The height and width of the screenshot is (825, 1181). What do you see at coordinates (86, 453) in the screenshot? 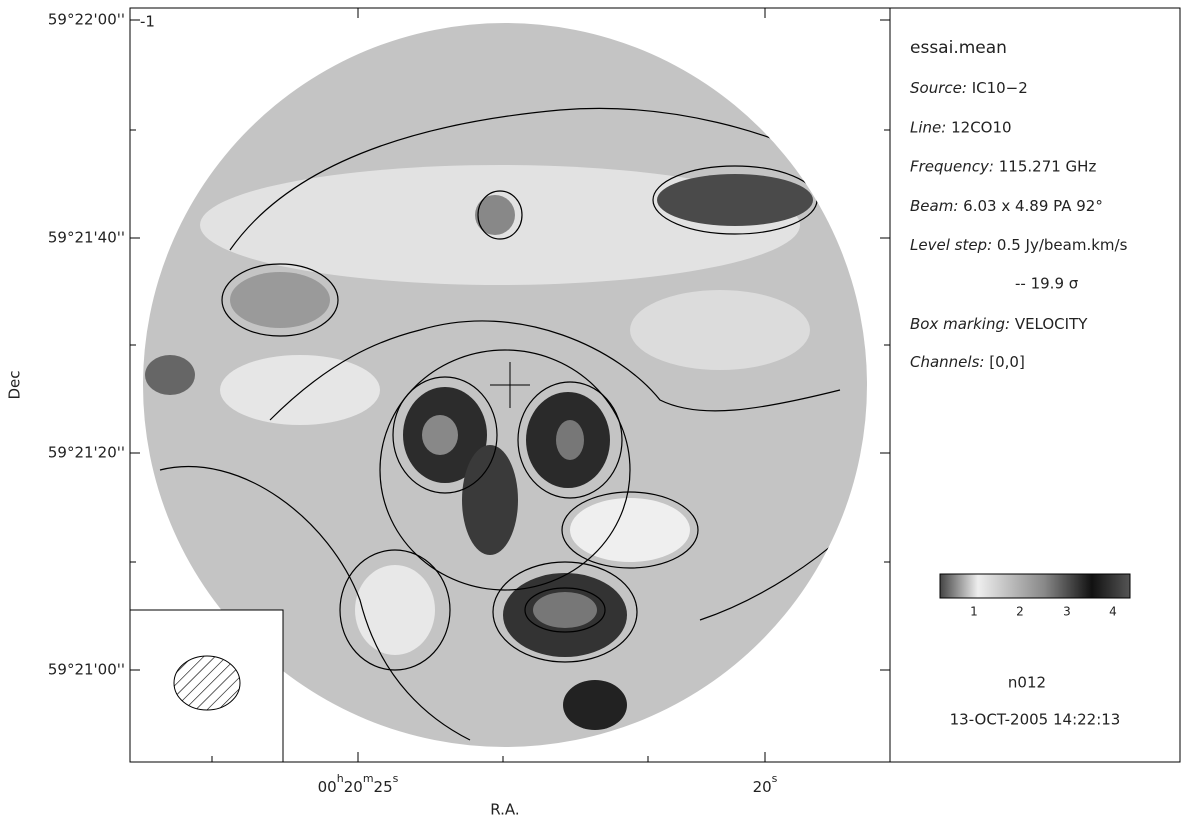
I see `dec-label: 59°21'20''` at bounding box center [86, 453].